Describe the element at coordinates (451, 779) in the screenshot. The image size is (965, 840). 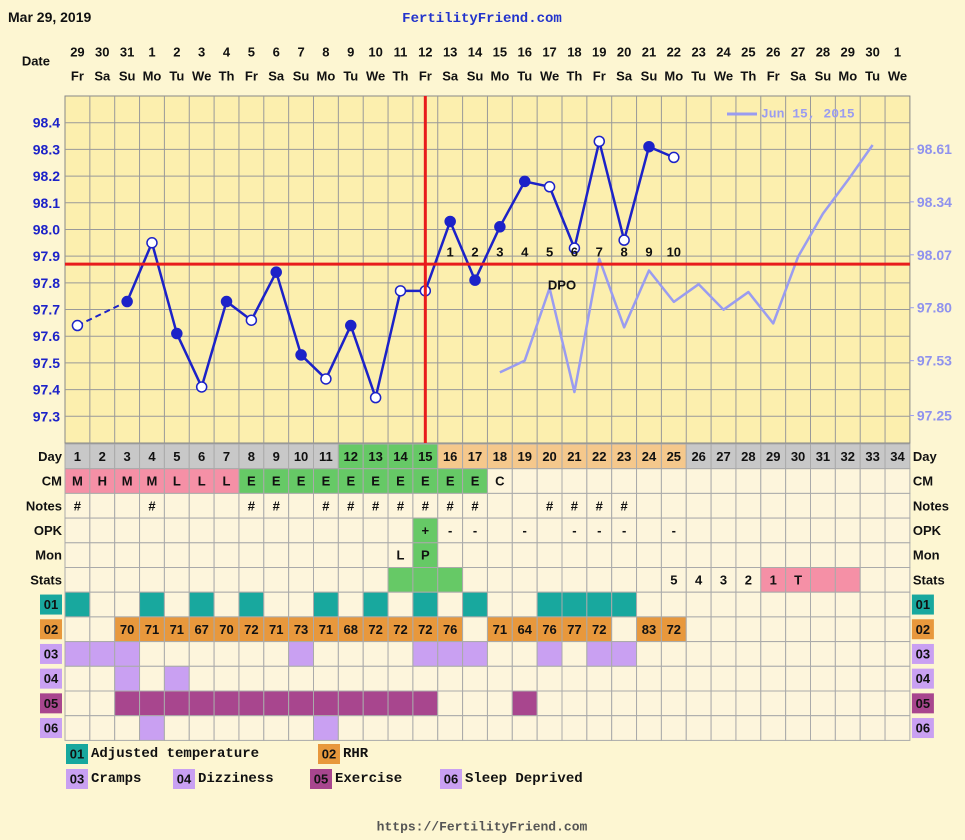
I see `legend-badge-text: 06` at that location.